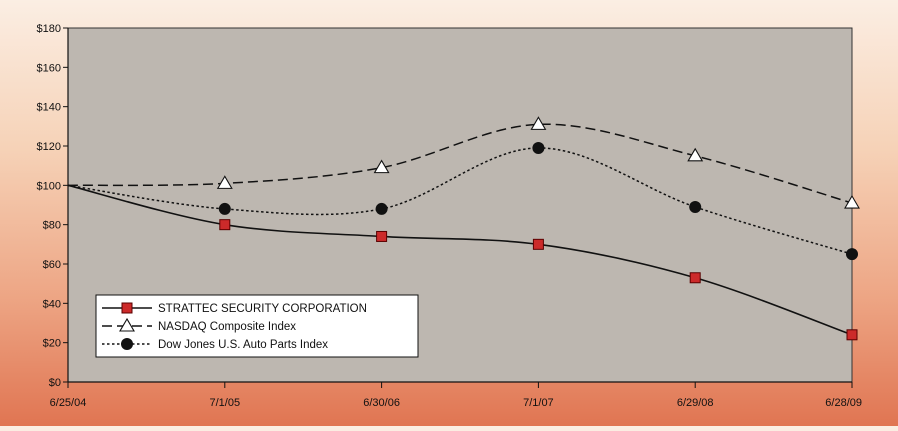 The height and width of the screenshot is (431, 898). Describe the element at coordinates (52, 226) in the screenshot. I see `y-tick-label: $80` at that location.